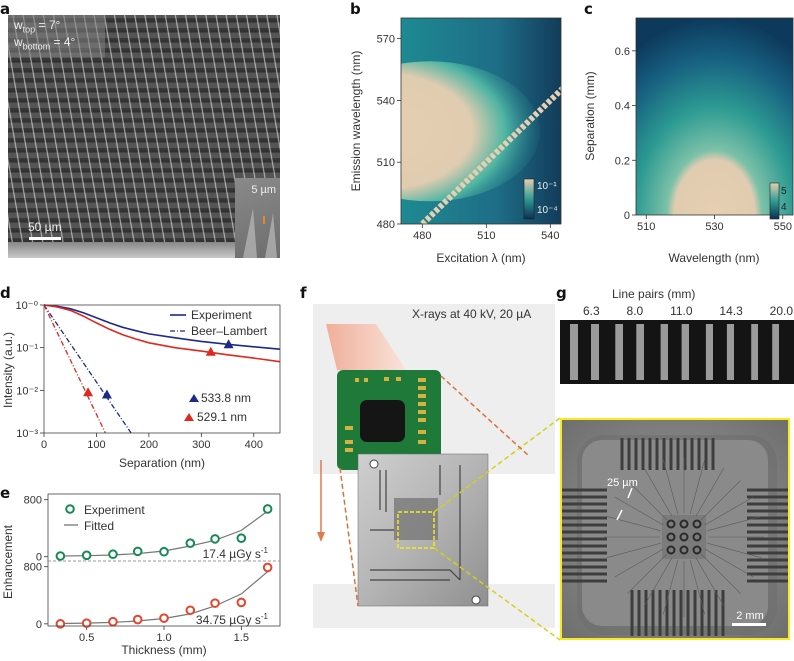  Describe the element at coordinates (27, 434) in the screenshot. I see `y-axis-d-tick-label: 10⁻³` at that location.